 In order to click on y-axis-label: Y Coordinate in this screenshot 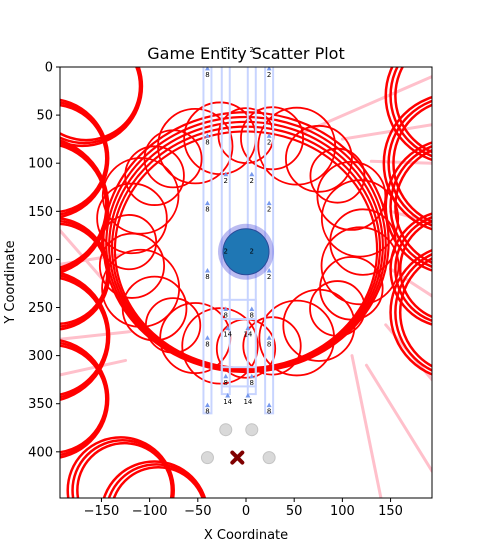, I will do `click(10, 282)`.